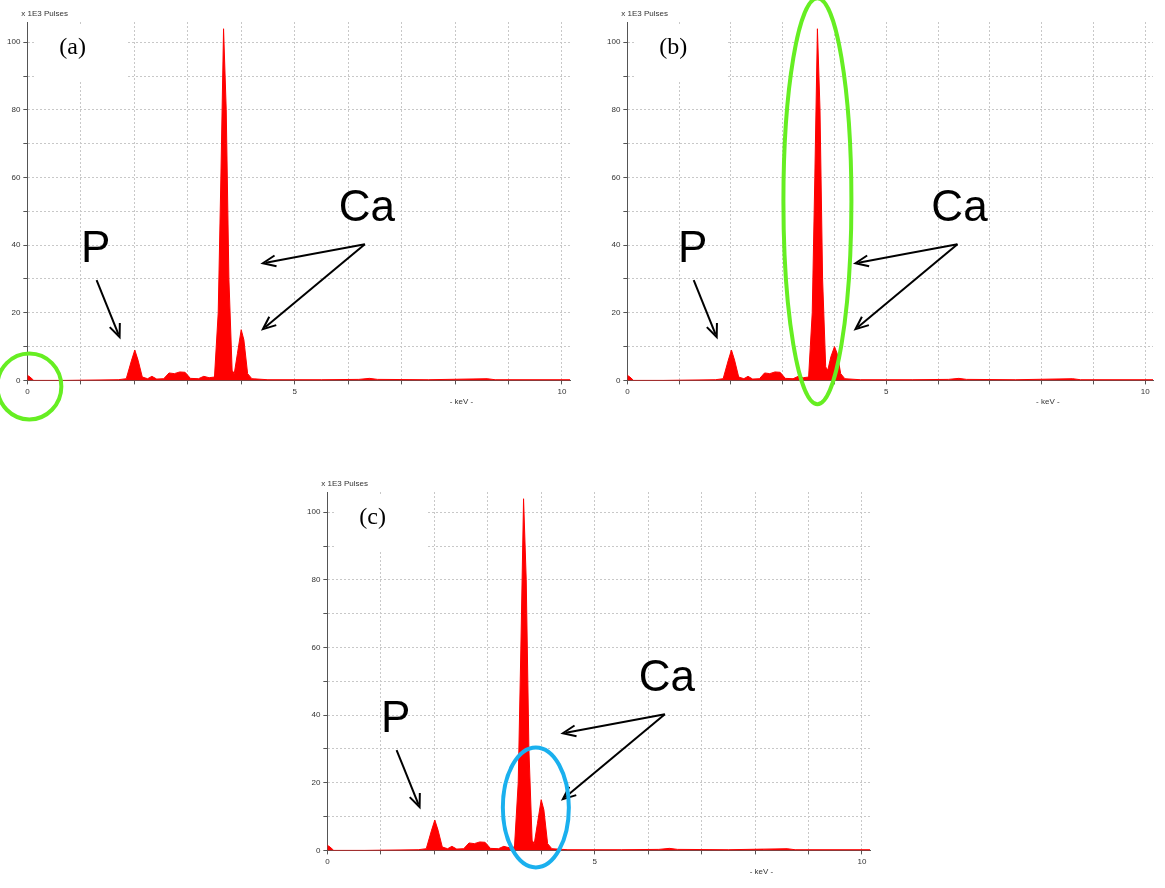  Describe the element at coordinates (673, 46) in the screenshot. I see `text: (b)` at that location.